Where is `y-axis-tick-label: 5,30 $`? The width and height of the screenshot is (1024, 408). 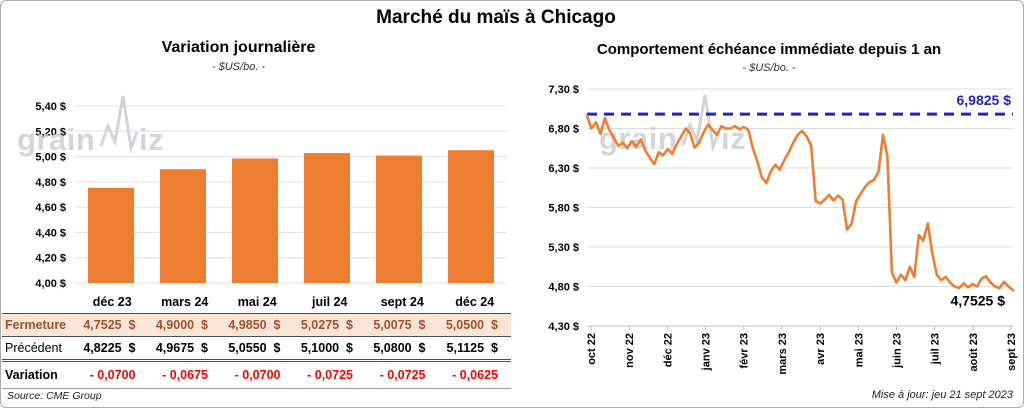 y-axis-tick-label: 5,30 $ is located at coordinates (563, 248).